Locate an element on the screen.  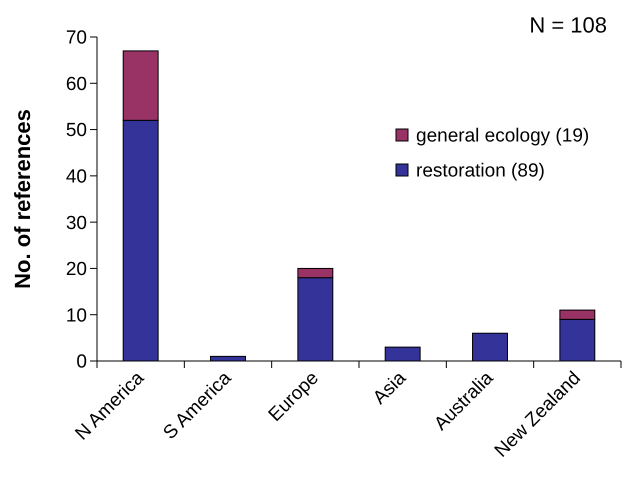
y-tick-label: 30 is located at coordinates (76, 223).